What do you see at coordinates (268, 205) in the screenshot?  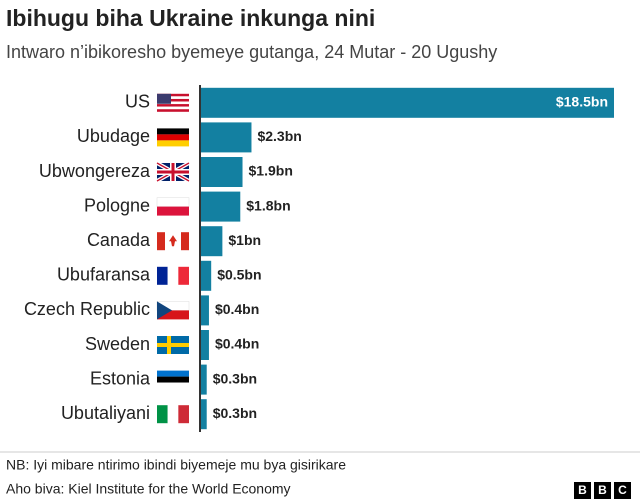 I see `value-label: $1.8bn` at bounding box center [268, 205].